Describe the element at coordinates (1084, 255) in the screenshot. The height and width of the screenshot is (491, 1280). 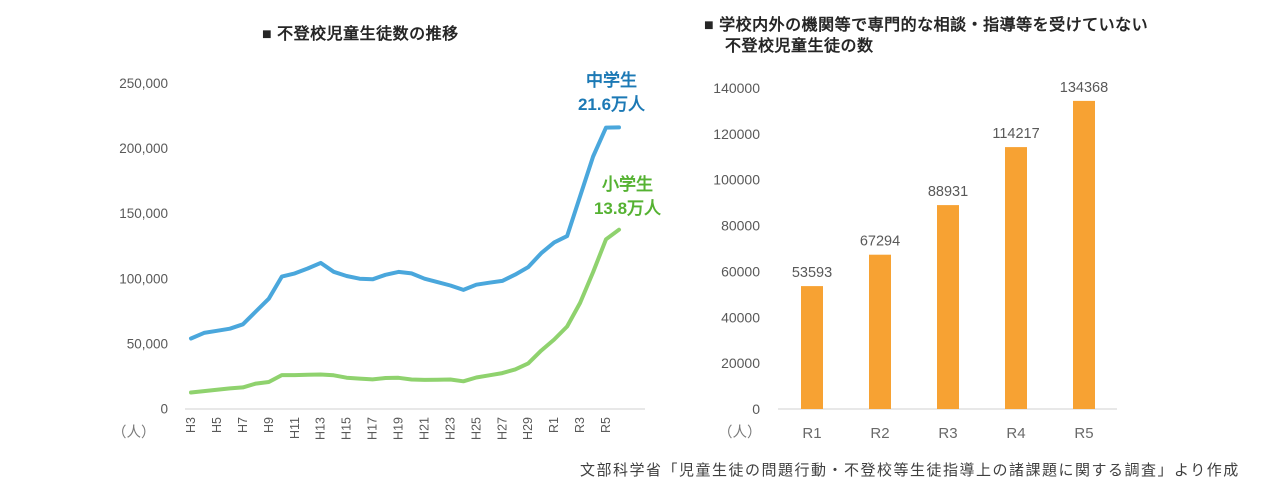
I see `bar-R5` at that location.